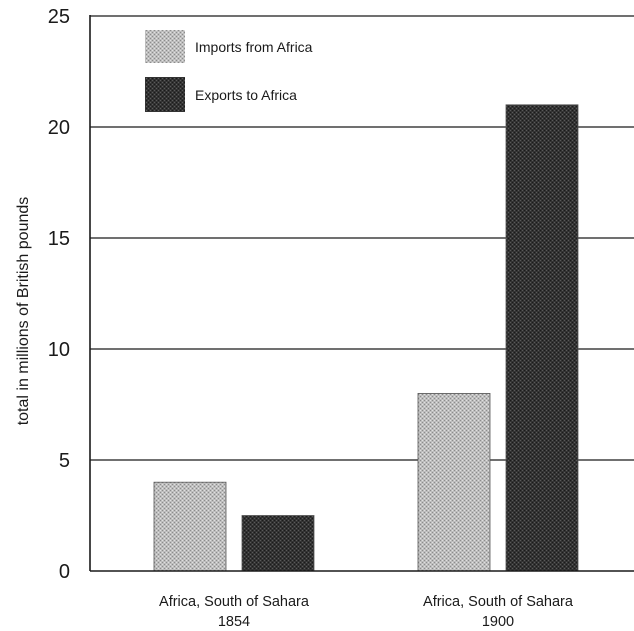 The height and width of the screenshot is (631, 634). Describe the element at coordinates (498, 602) in the screenshot. I see `category-label-1900-region: Africa, South of Sahara` at that location.